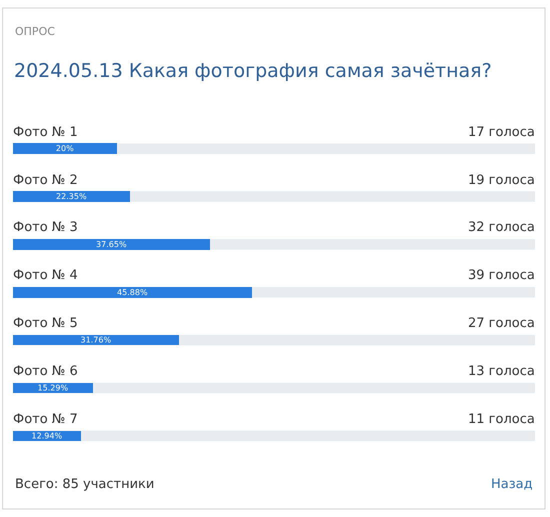  I want to click on annotation: 13 голоса, so click(501, 371).